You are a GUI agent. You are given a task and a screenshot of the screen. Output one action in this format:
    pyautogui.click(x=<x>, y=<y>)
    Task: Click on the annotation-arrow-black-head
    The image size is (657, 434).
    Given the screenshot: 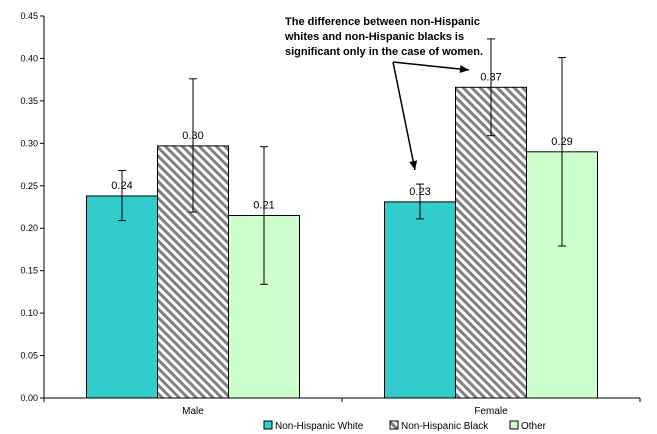 What is the action you would take?
    pyautogui.click(x=464, y=69)
    